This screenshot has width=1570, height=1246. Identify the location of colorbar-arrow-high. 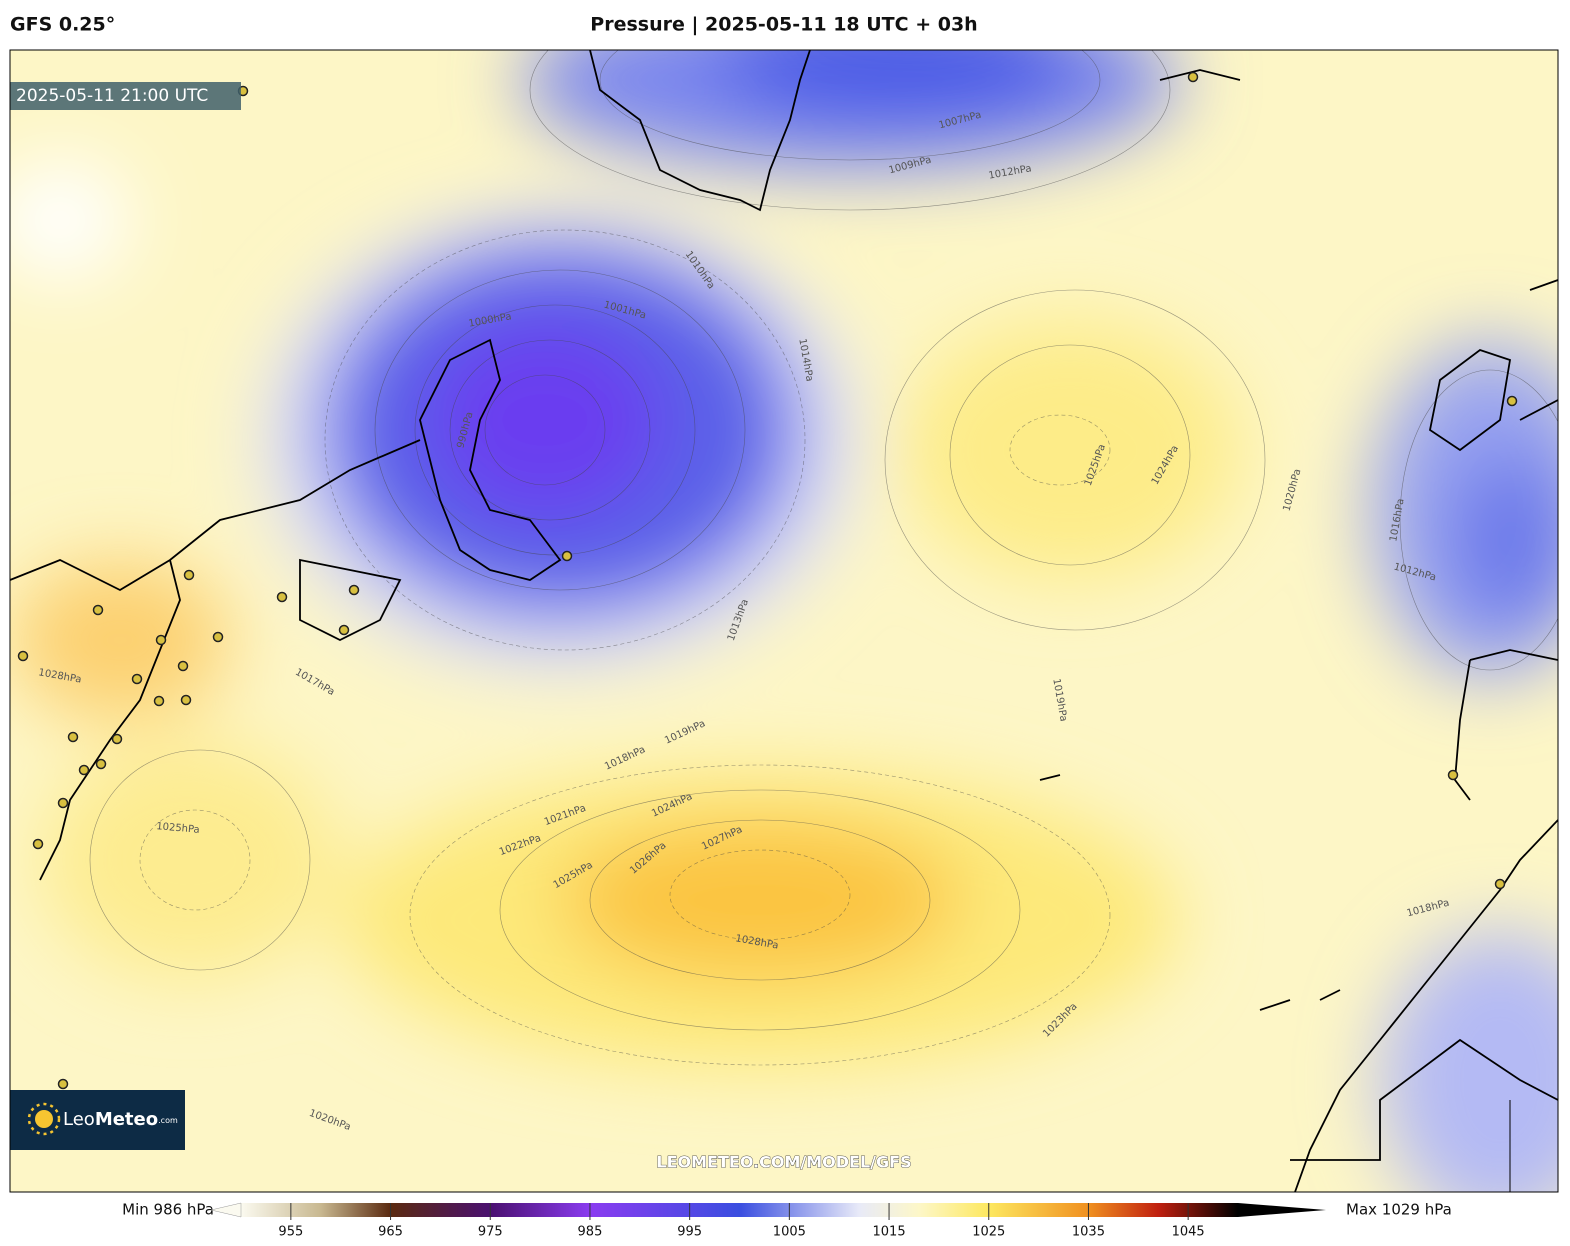
(1282, 1210).